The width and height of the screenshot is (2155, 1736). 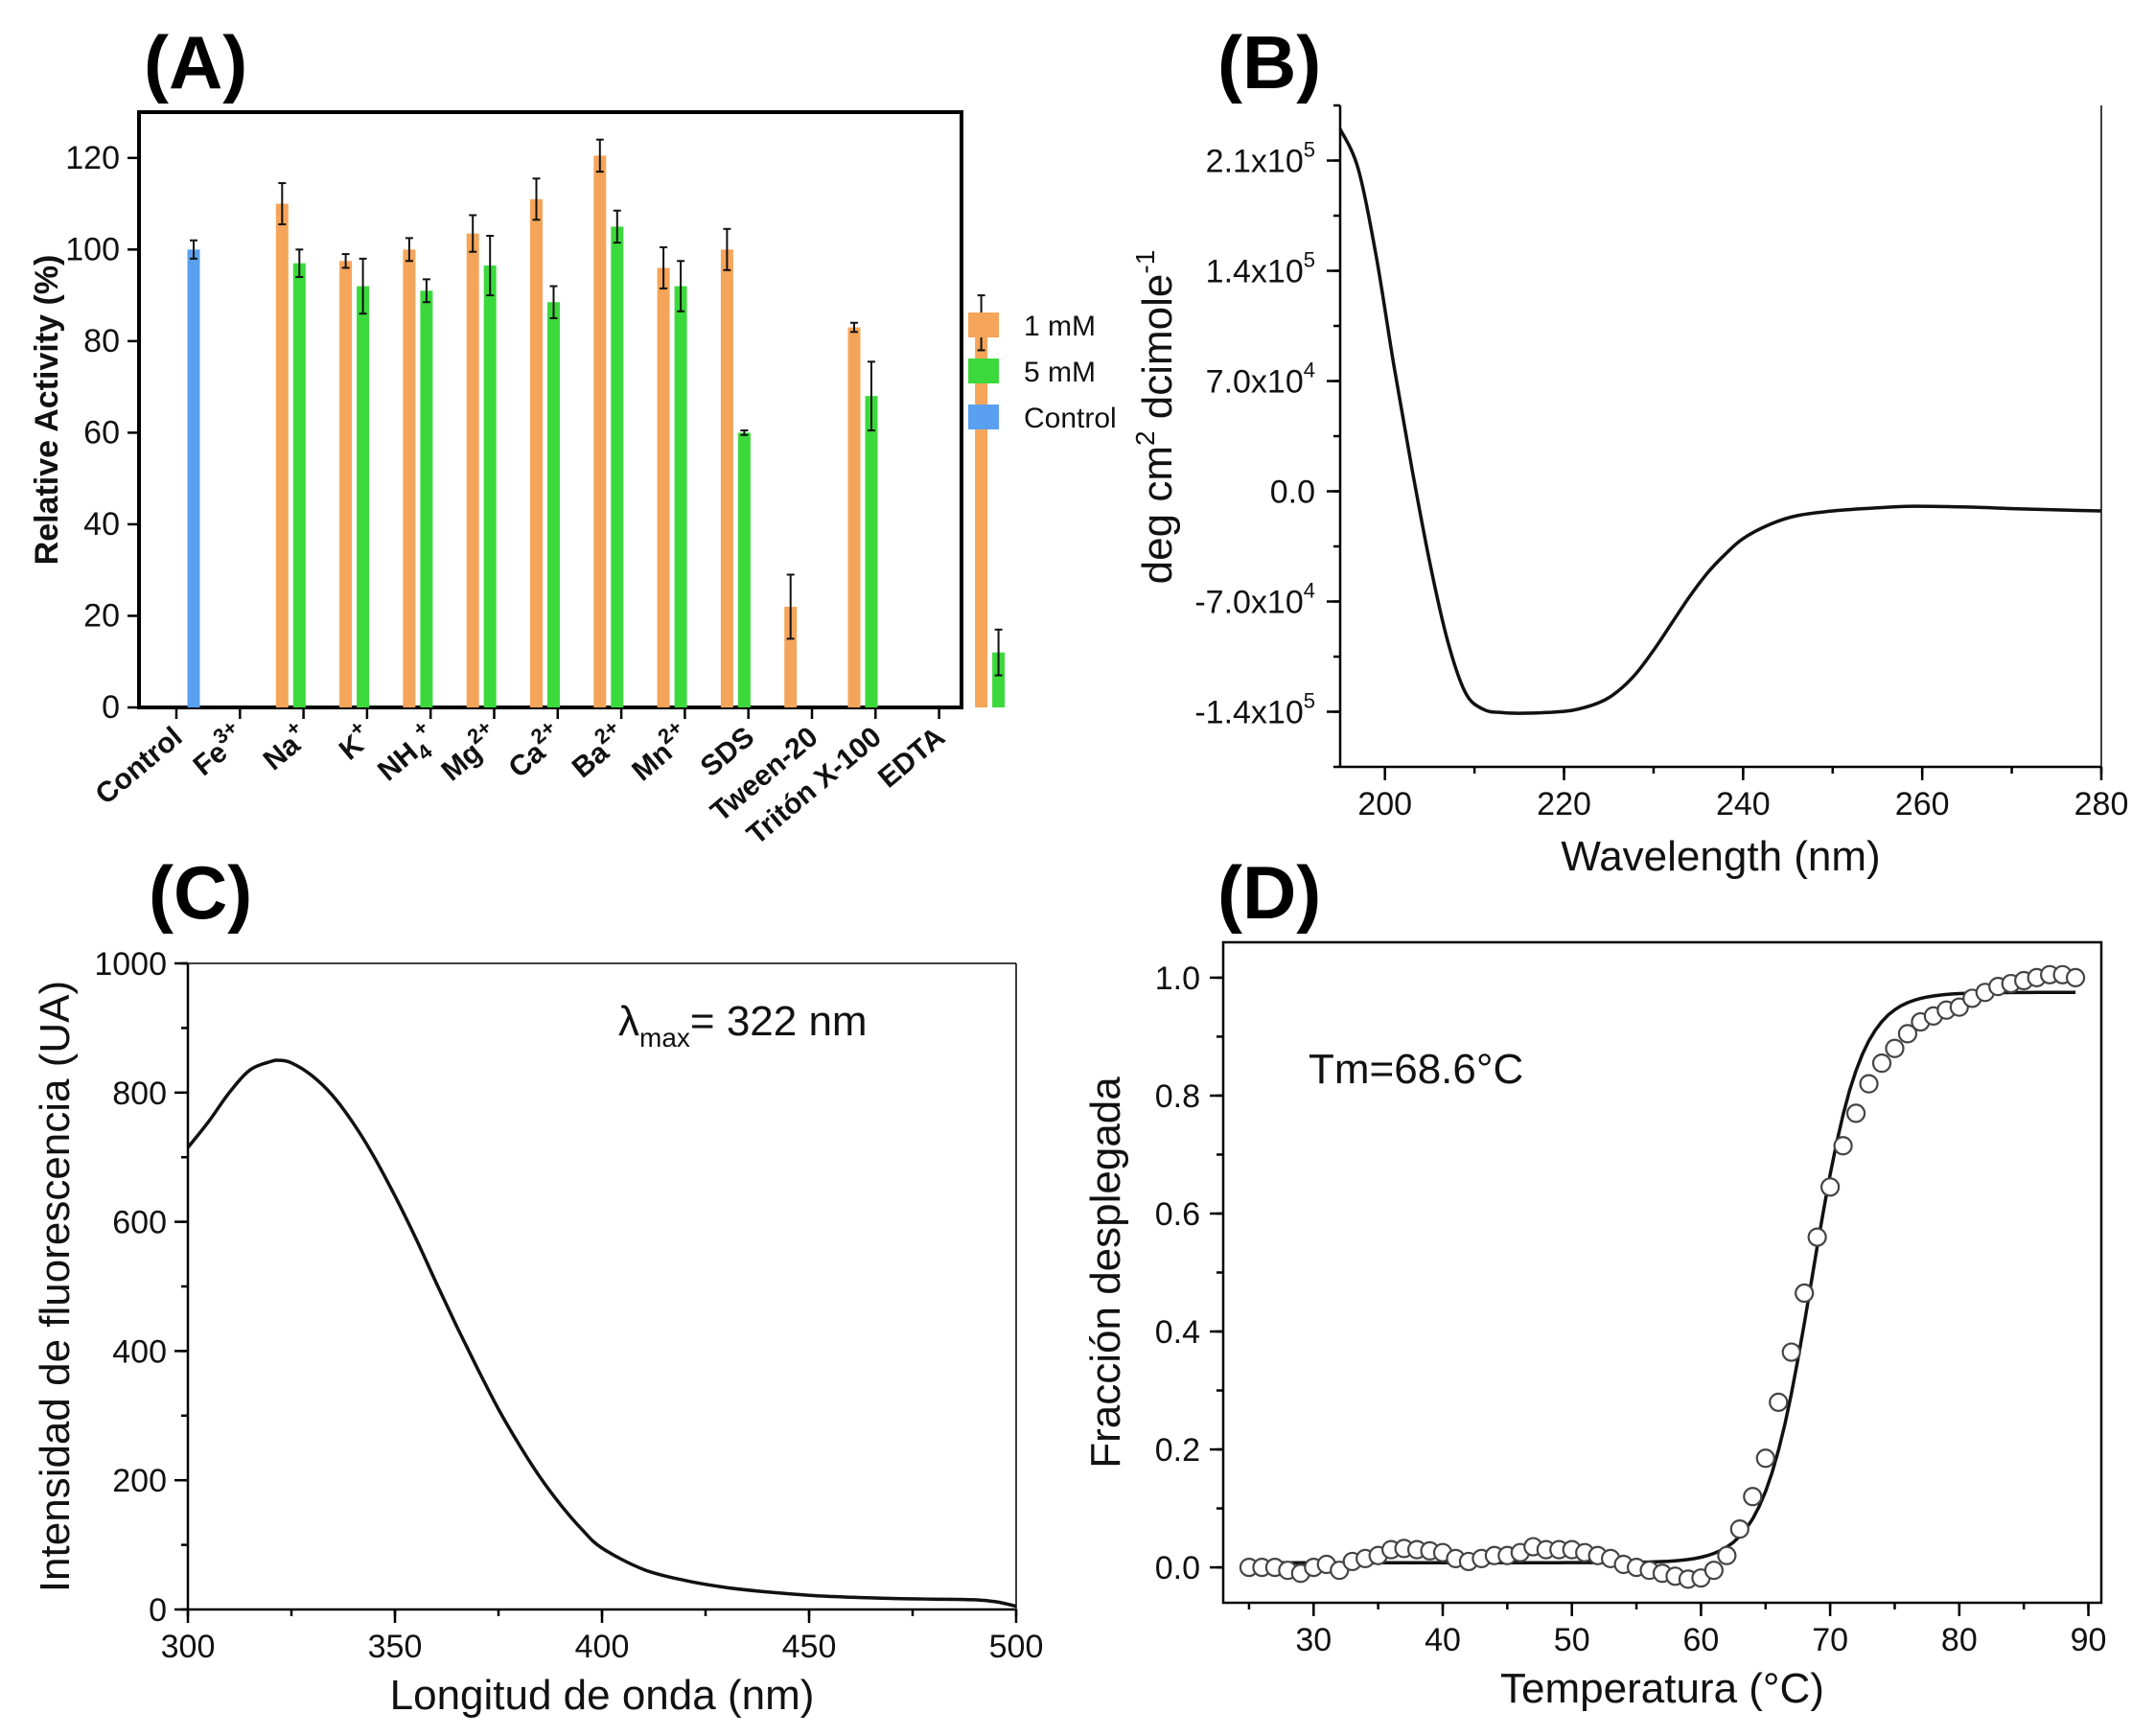 I want to click on panel-c-y-tick-label: 1000, so click(x=130, y=965).